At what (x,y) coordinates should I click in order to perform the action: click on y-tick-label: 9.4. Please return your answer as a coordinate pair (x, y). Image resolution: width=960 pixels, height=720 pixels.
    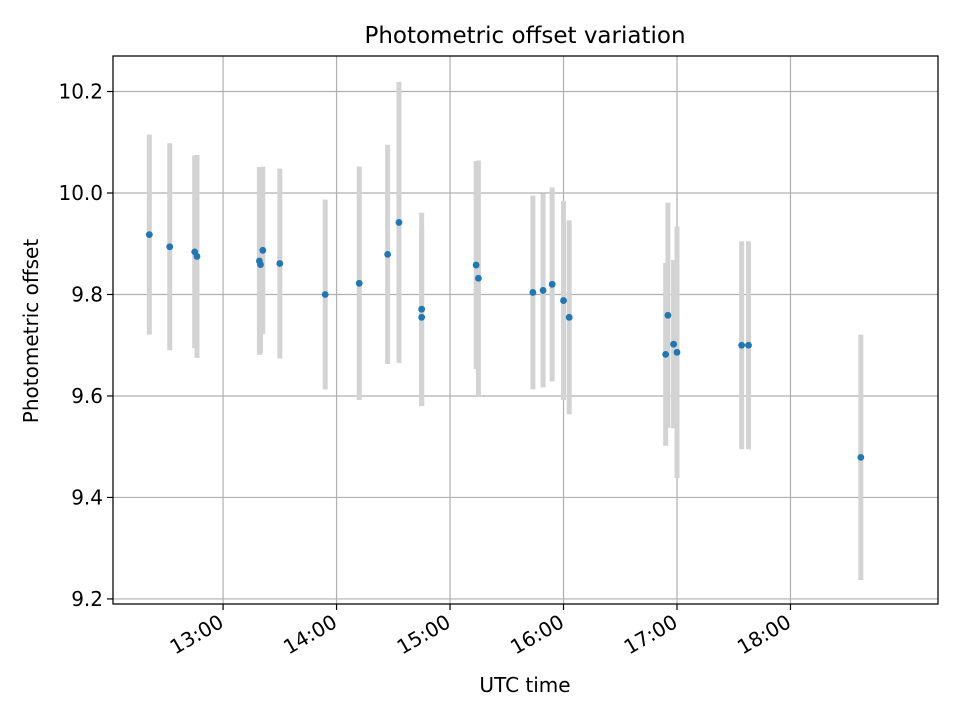
    Looking at the image, I should click on (87, 497).